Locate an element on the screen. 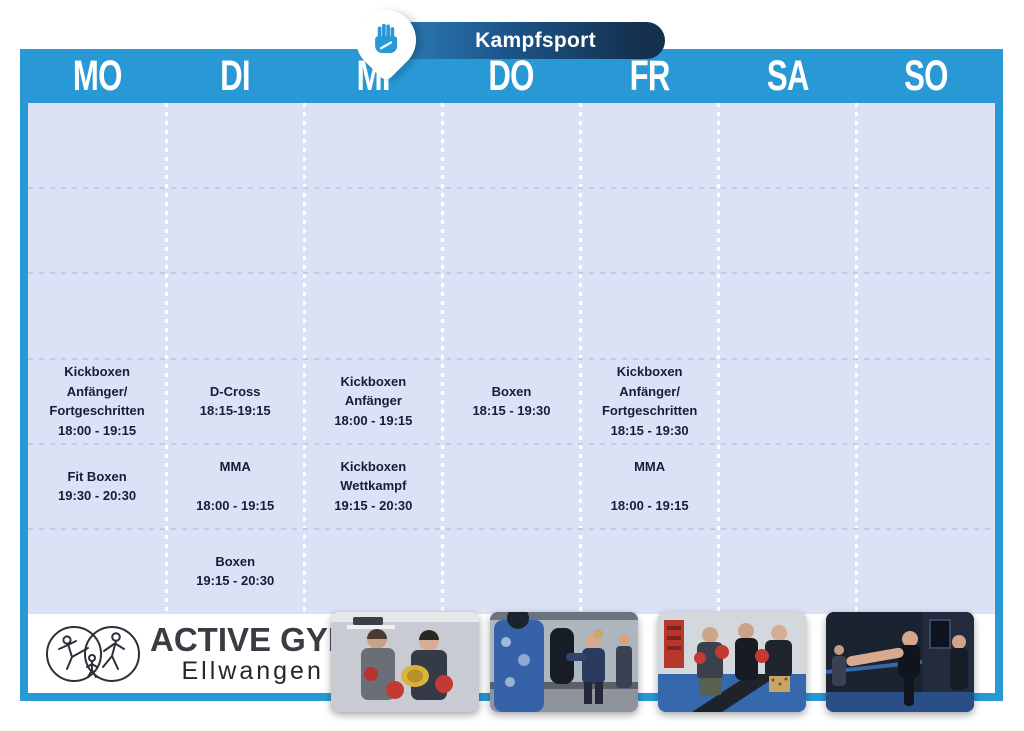  fist-badge is located at coordinates (386, 41).